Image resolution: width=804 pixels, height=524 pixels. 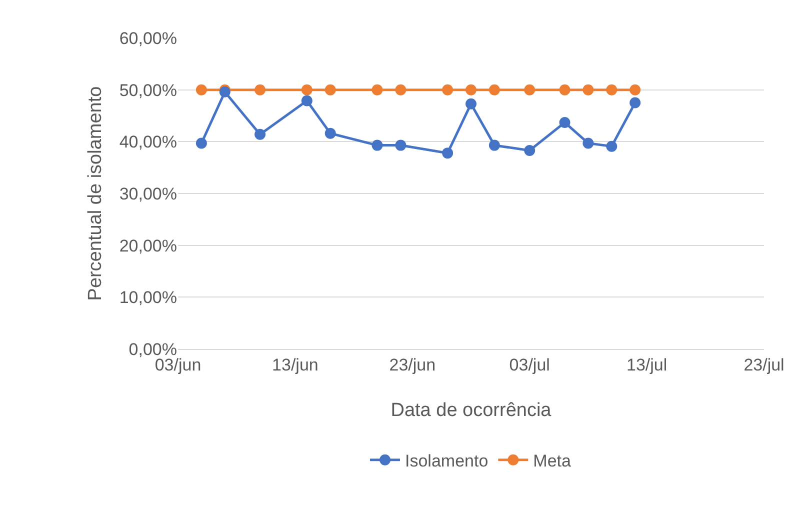 I want to click on x-axis-title: Data de ocorrência, so click(x=471, y=410).